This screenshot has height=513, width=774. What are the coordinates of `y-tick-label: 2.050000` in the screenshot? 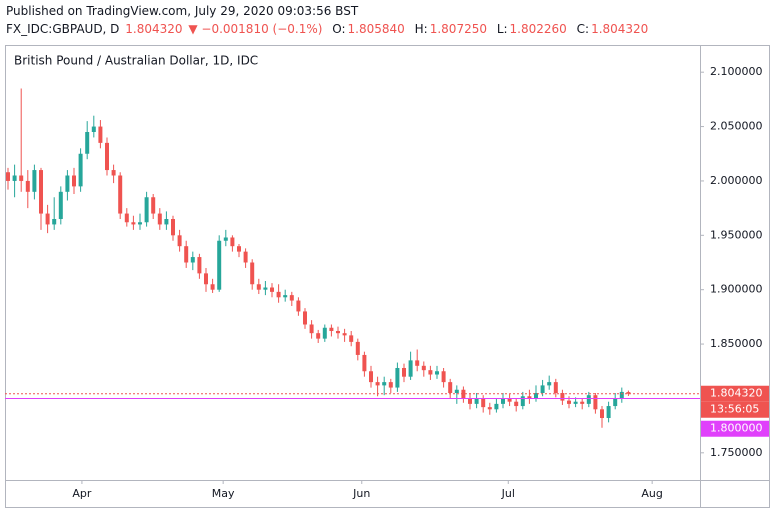 It's located at (736, 126).